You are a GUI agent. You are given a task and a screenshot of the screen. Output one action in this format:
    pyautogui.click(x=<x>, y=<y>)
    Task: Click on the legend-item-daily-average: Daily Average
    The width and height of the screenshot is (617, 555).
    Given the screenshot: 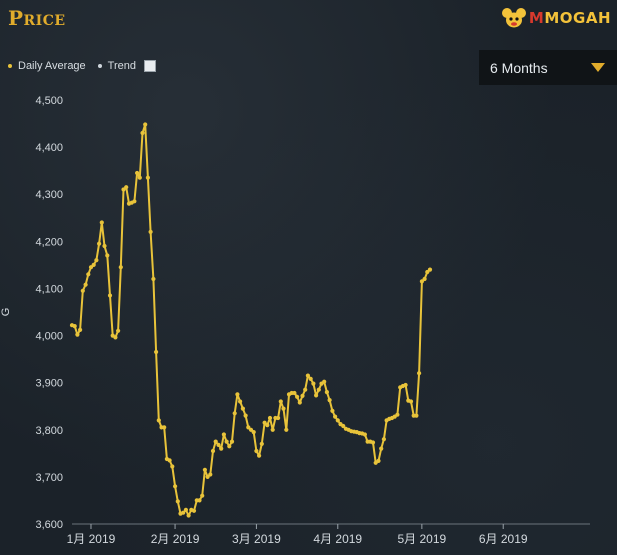 What is the action you would take?
    pyautogui.click(x=47, y=66)
    